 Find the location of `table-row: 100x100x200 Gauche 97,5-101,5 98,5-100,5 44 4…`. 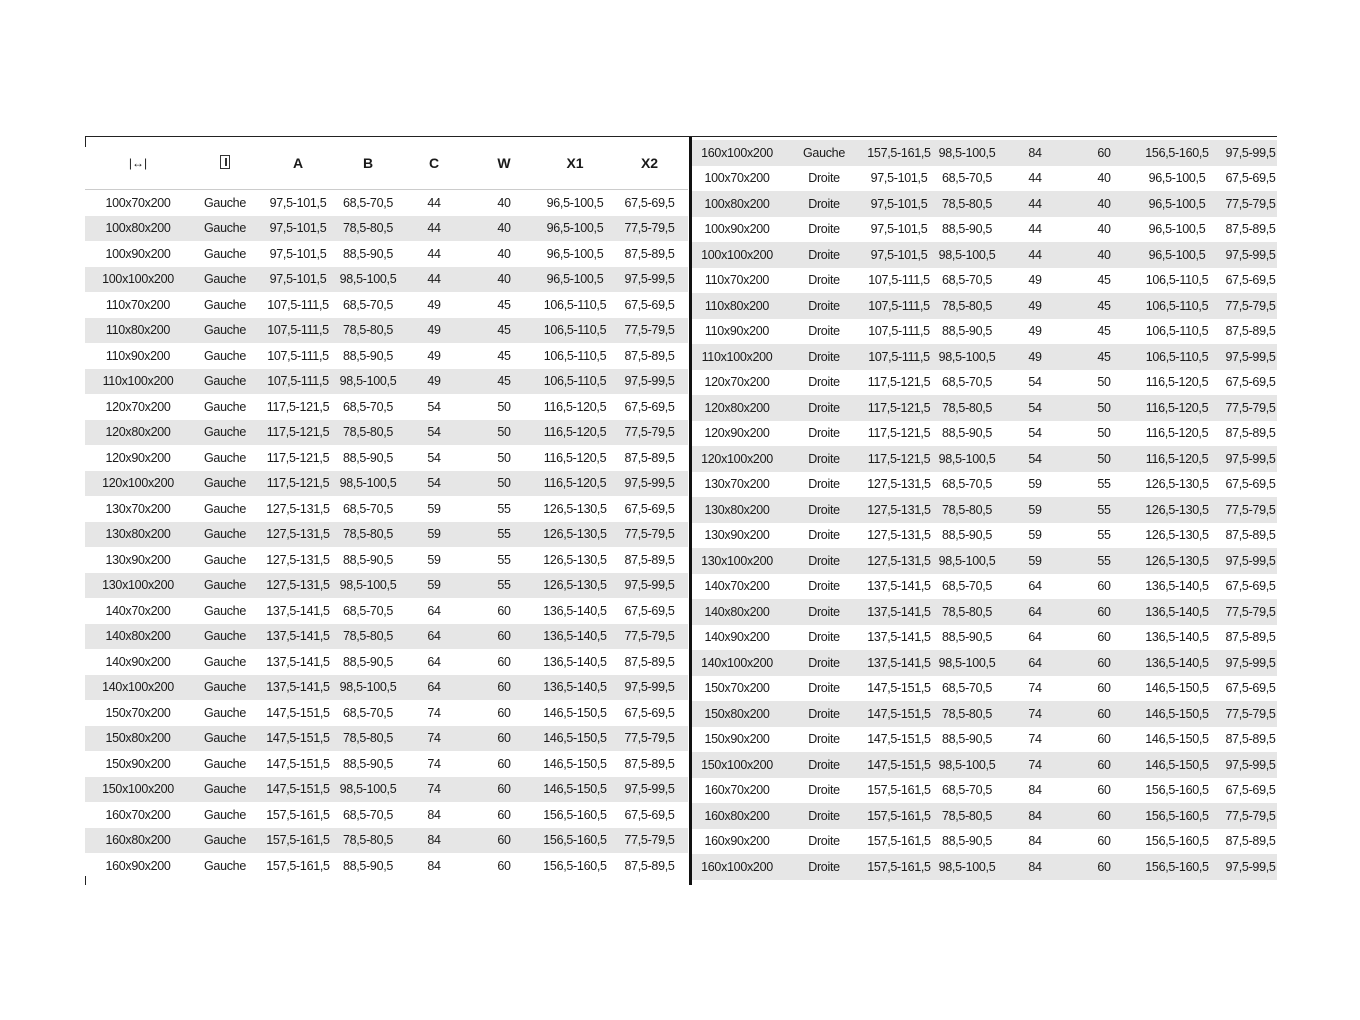

table-row: 100x100x200 Gauche 97,5-101,5 98,5-100,5 44 4… is located at coordinates (386, 279).